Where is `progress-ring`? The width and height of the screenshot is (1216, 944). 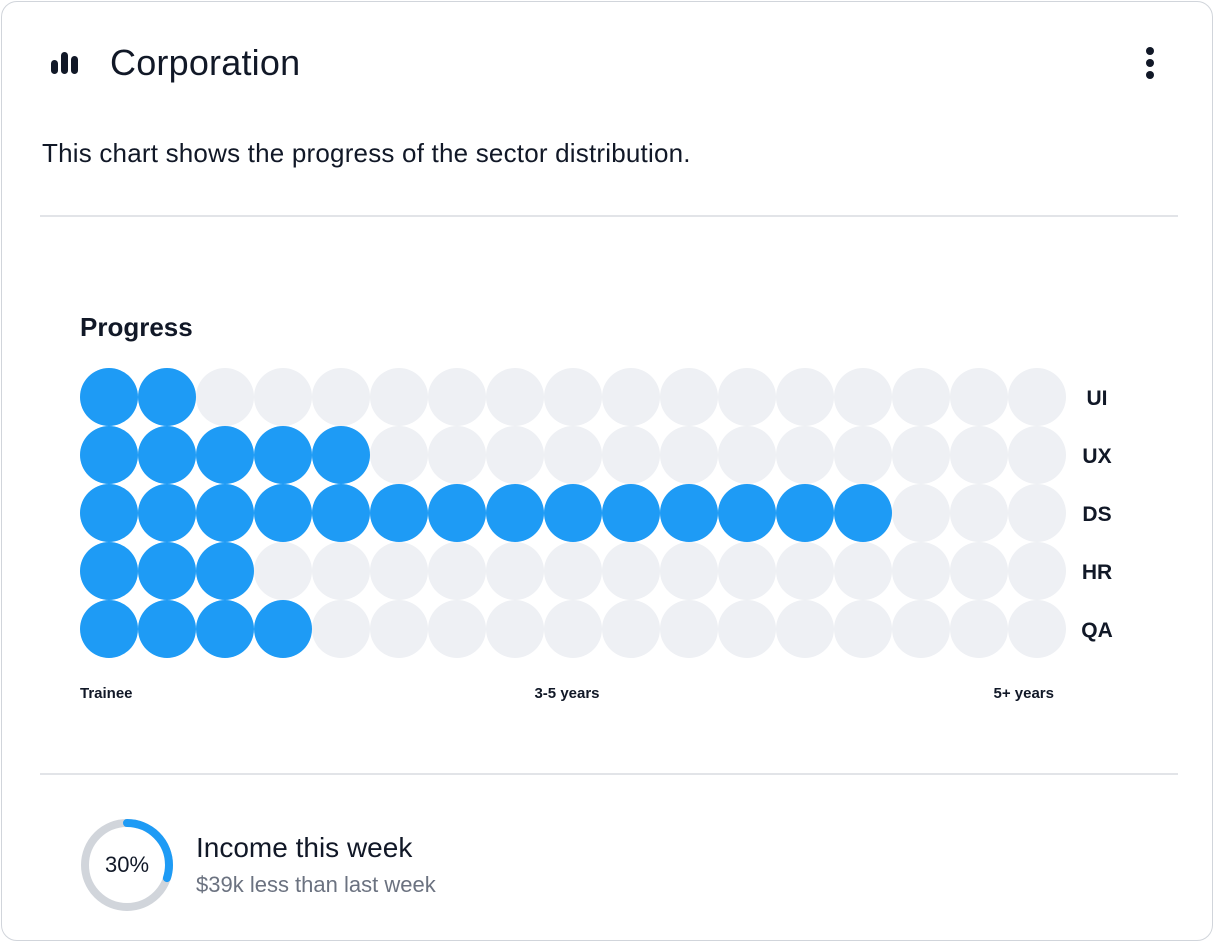 progress-ring is located at coordinates (127, 865).